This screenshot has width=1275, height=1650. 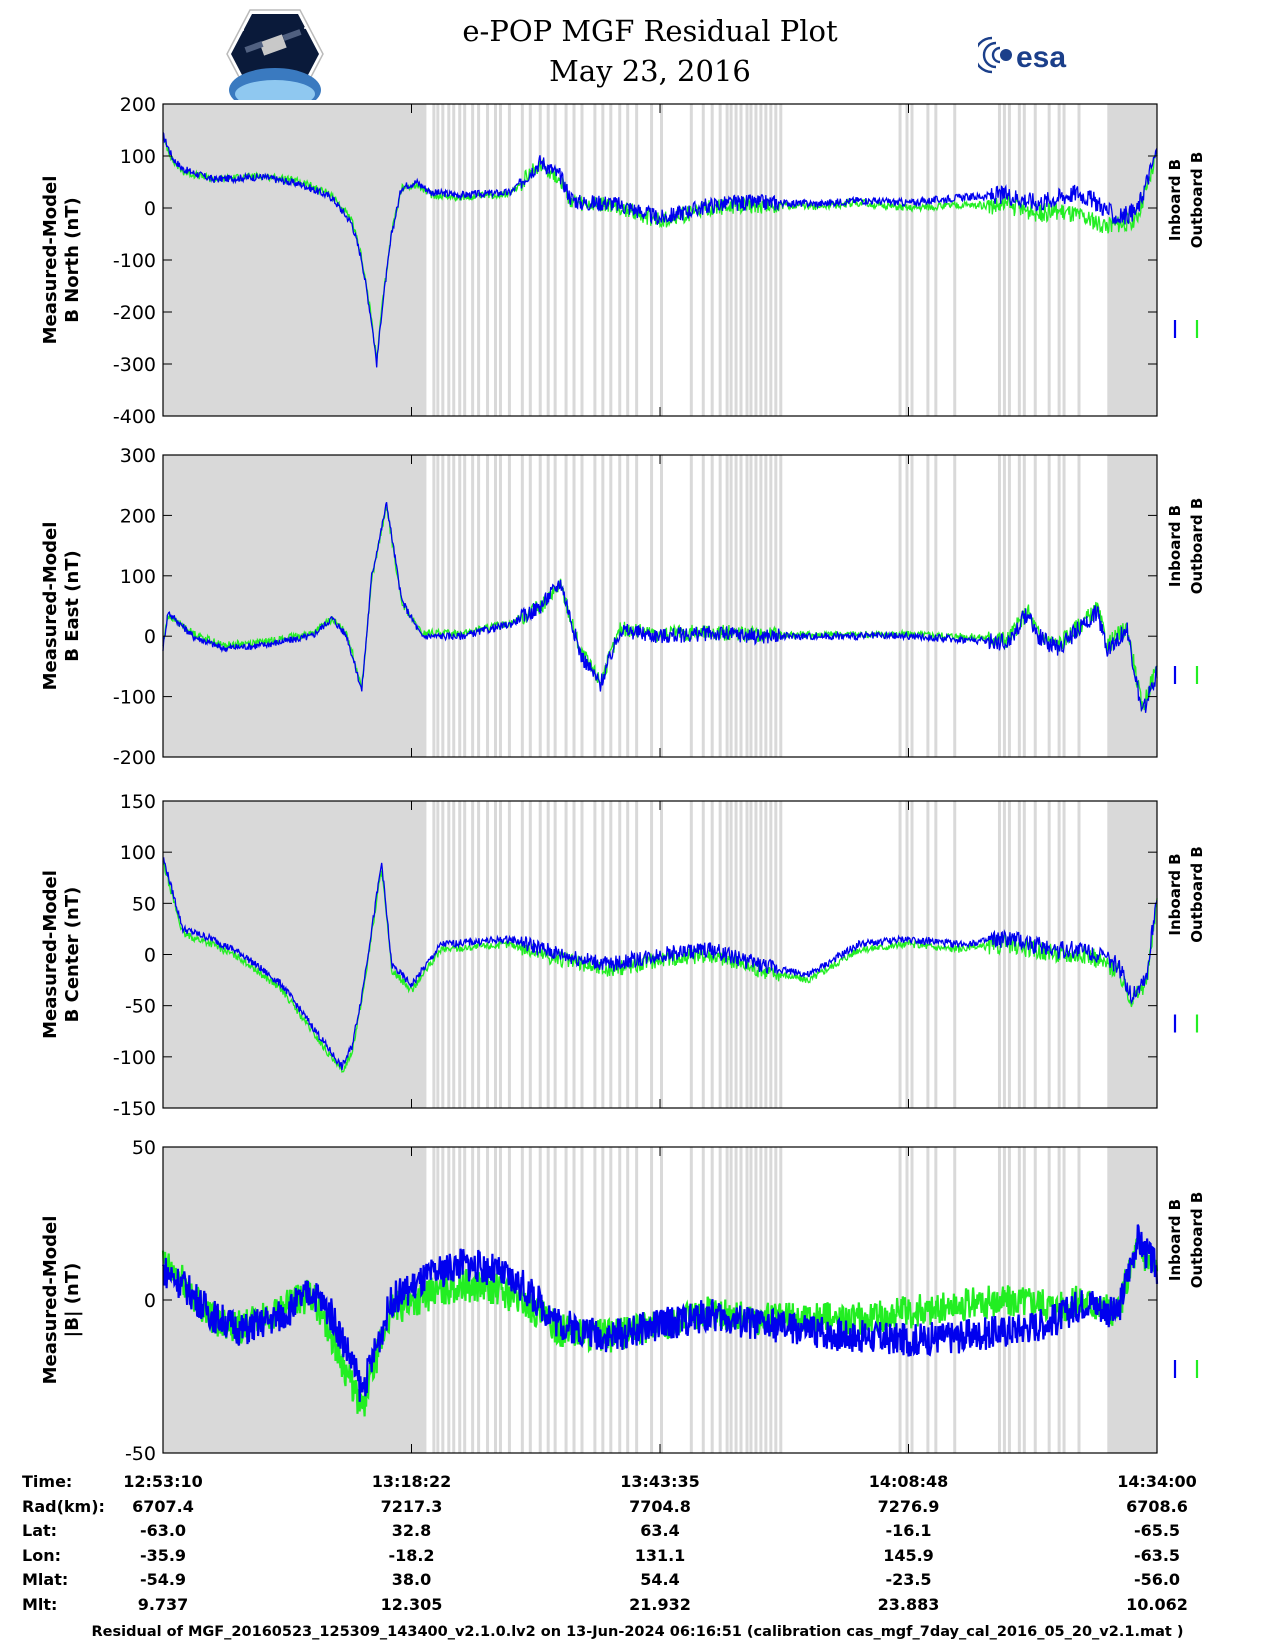 I want to click on table-cell: -63.5, so click(x=1157, y=1555).